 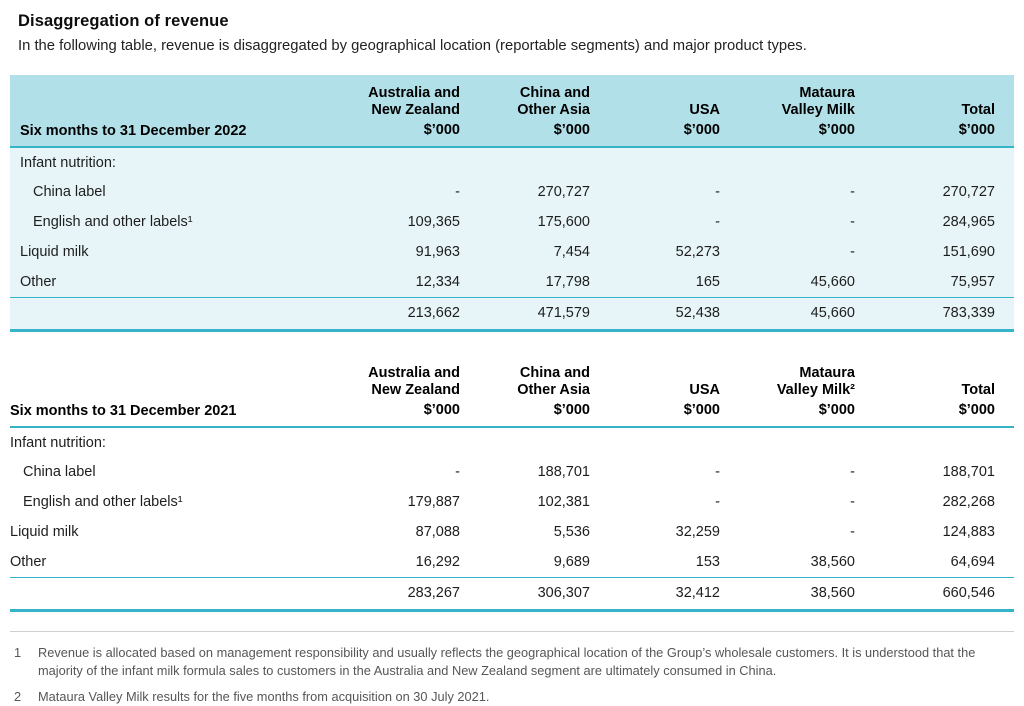 I want to click on cell-value: 153, so click(x=707, y=561).